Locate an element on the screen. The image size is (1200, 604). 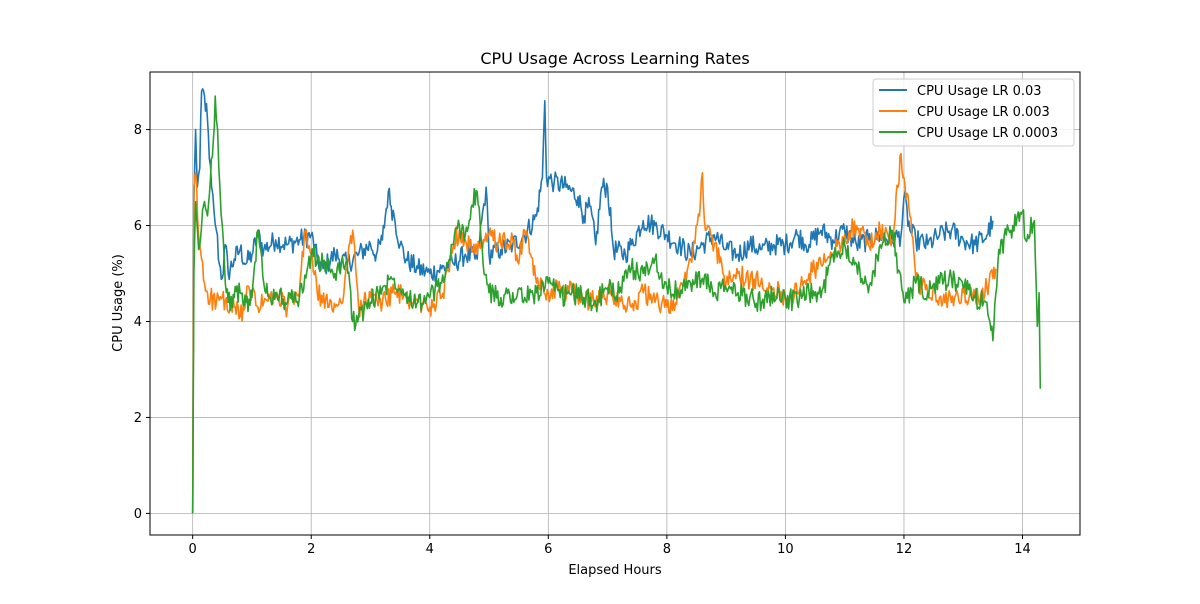
x-tick-label: 12 is located at coordinates (904, 549).